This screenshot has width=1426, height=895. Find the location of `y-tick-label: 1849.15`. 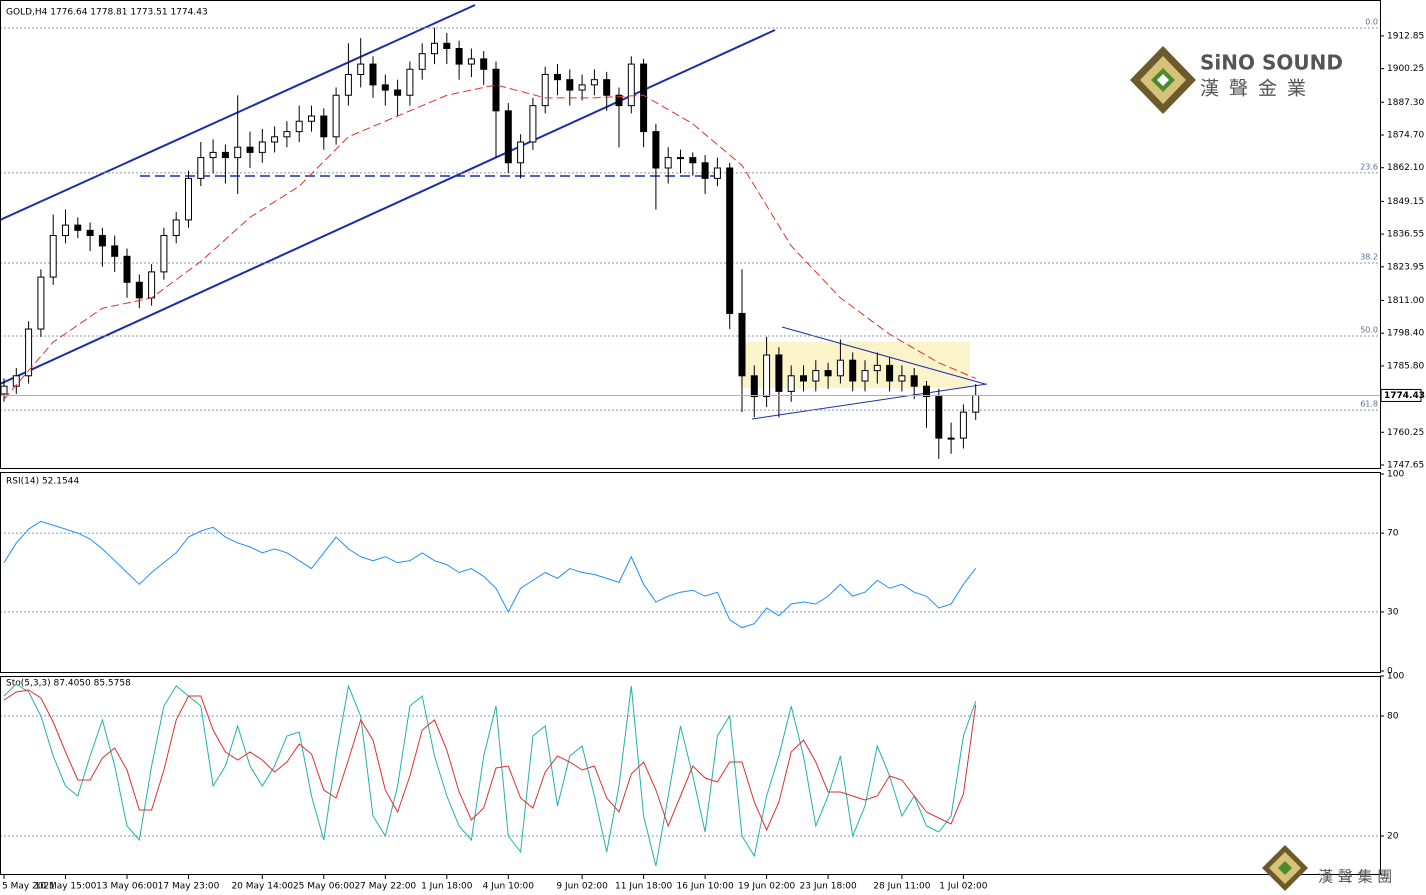

y-tick-label: 1849.15 is located at coordinates (1405, 202).